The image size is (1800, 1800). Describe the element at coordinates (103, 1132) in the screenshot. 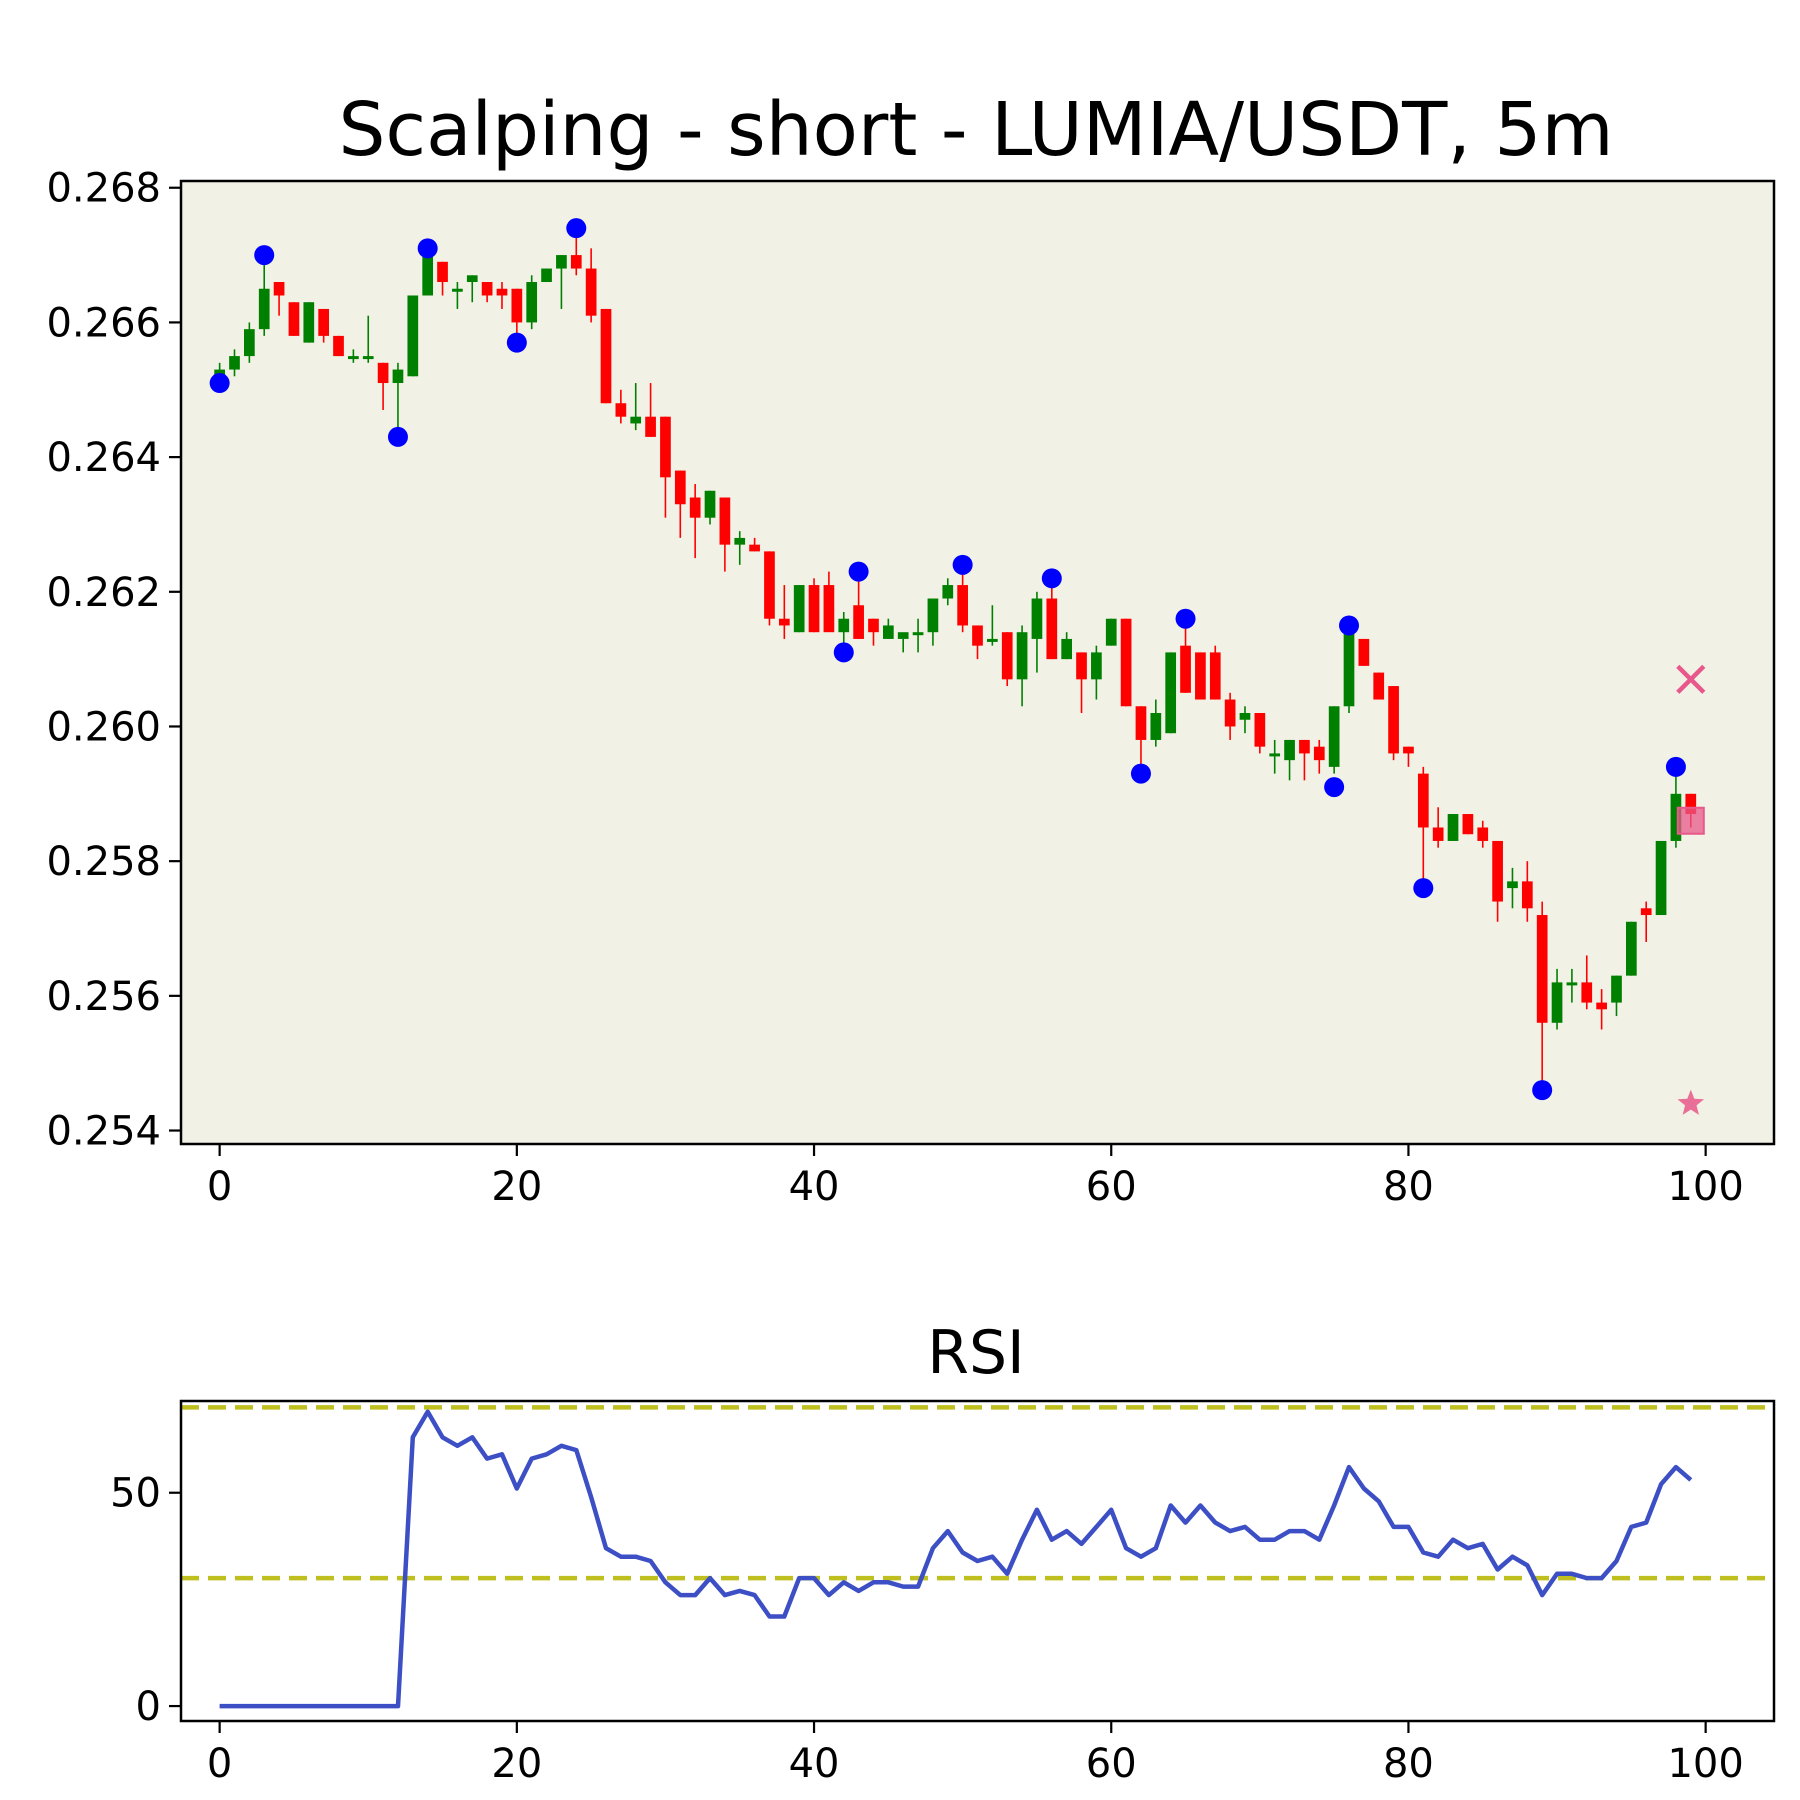

I see `price-y-tick-label: 0.254` at that location.